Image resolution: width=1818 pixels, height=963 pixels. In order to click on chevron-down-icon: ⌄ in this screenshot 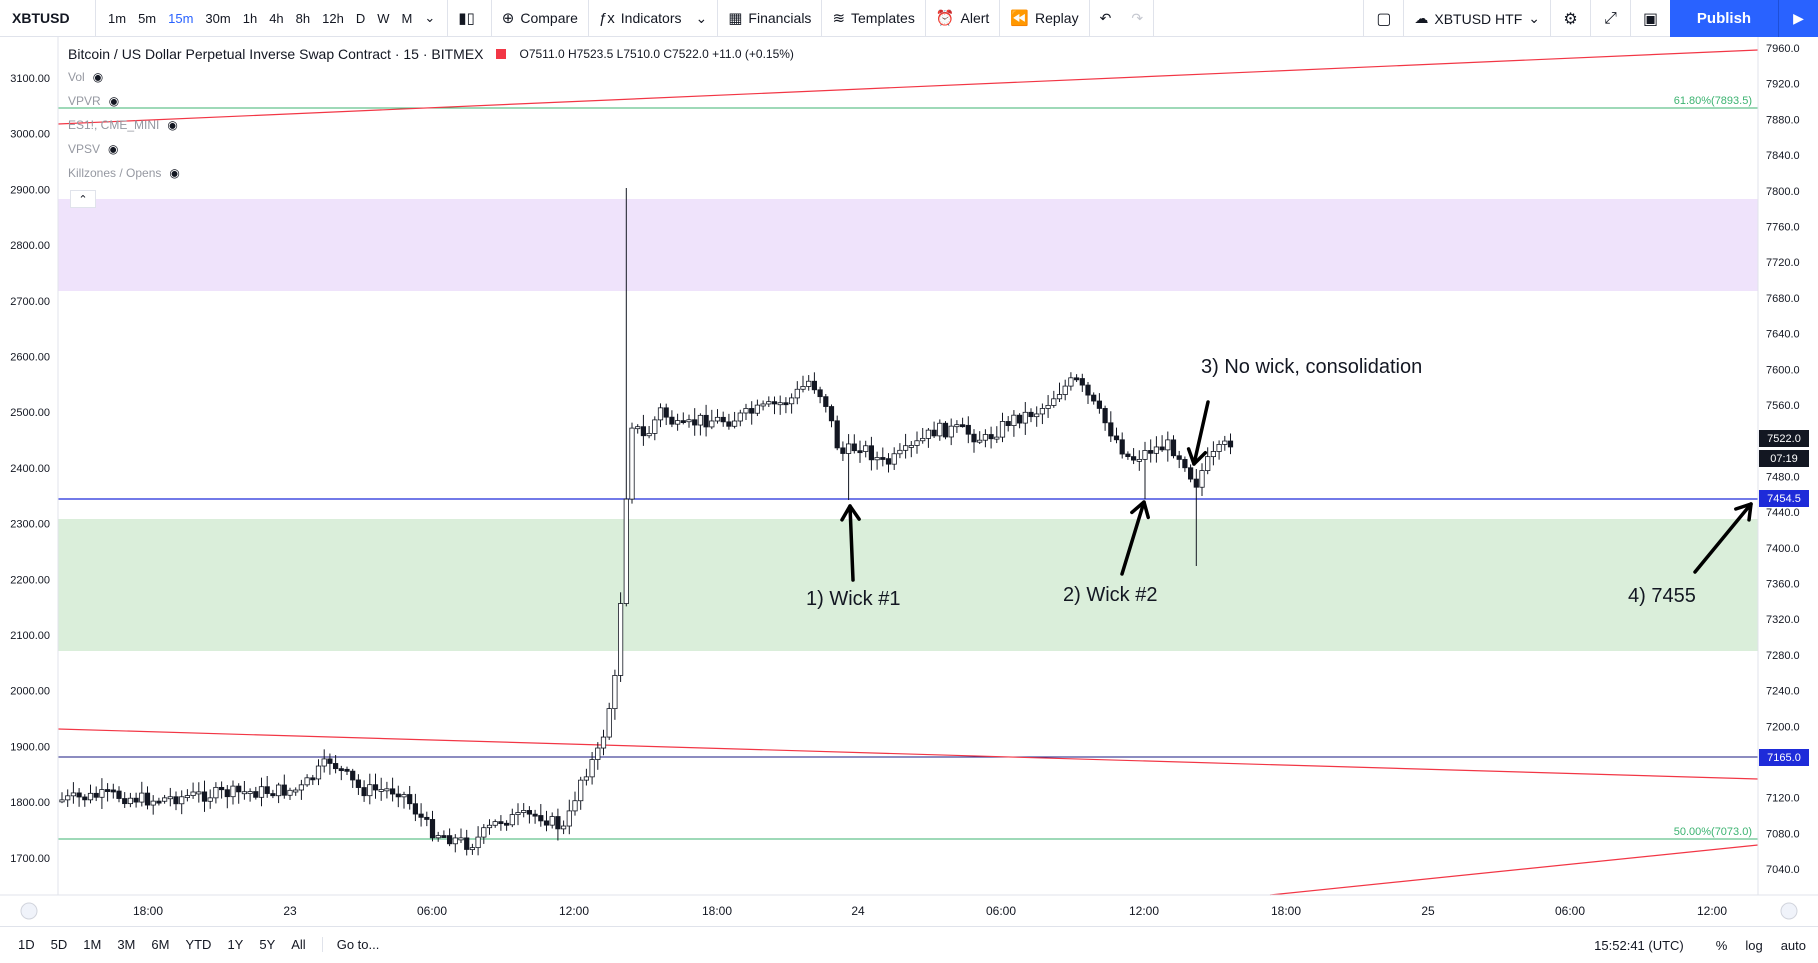, I will do `click(430, 17)`.